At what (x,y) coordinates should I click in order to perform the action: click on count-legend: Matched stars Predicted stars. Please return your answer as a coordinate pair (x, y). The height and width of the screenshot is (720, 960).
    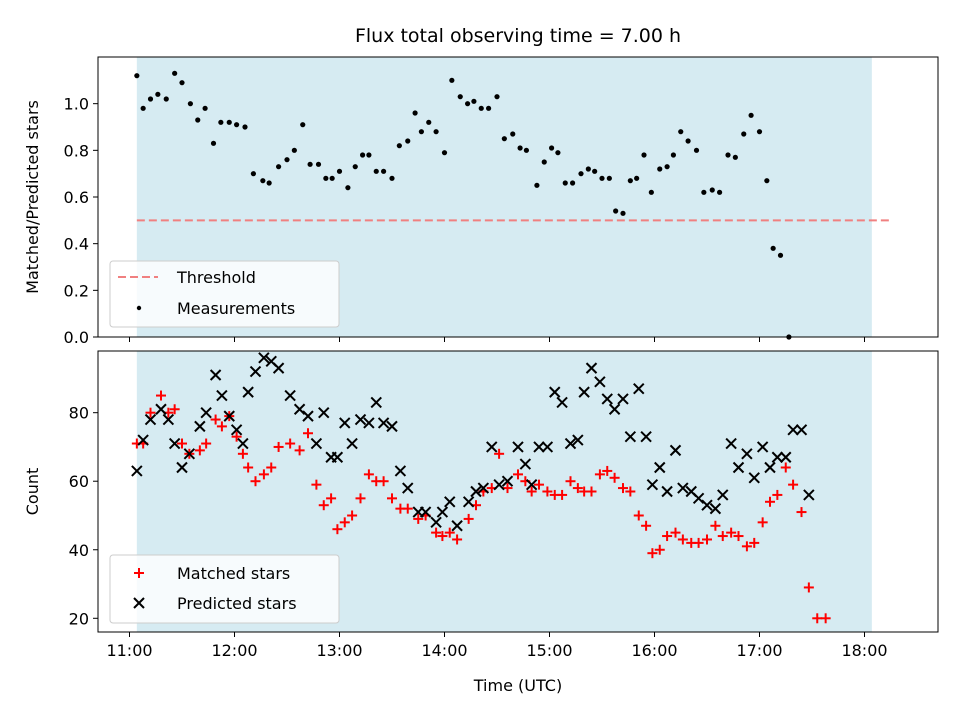
    Looking at the image, I should click on (224, 589).